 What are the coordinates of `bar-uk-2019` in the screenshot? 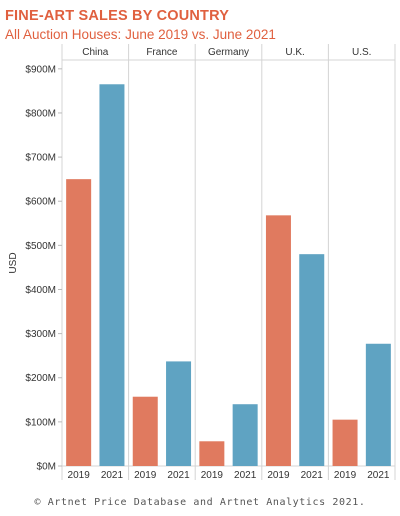 It's located at (278, 340).